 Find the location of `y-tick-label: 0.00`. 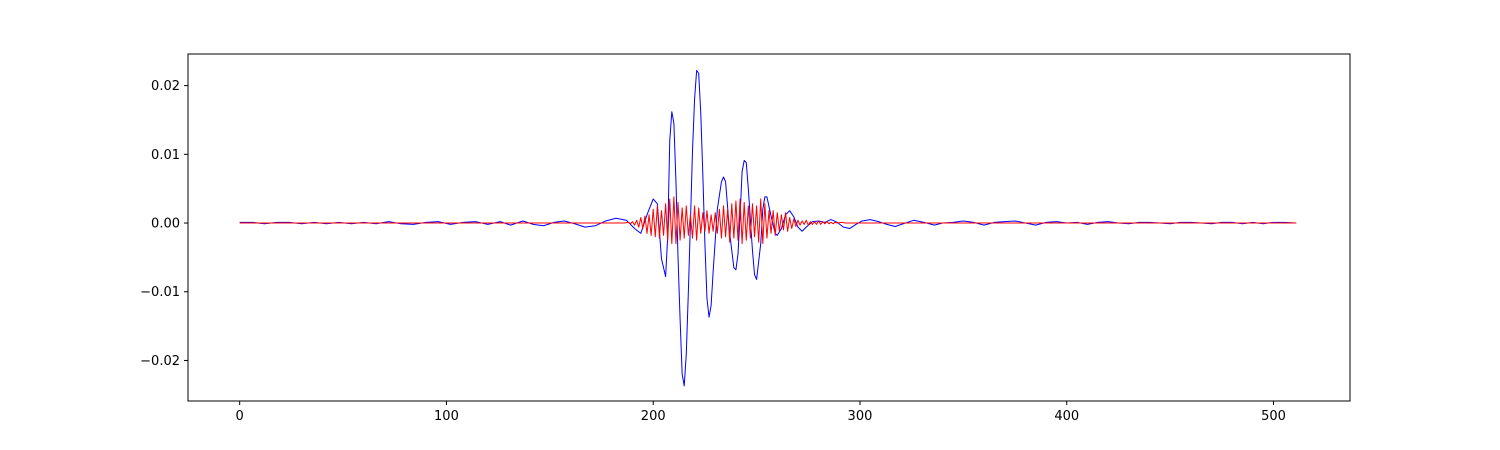

y-tick-label: 0.00 is located at coordinates (165, 224).